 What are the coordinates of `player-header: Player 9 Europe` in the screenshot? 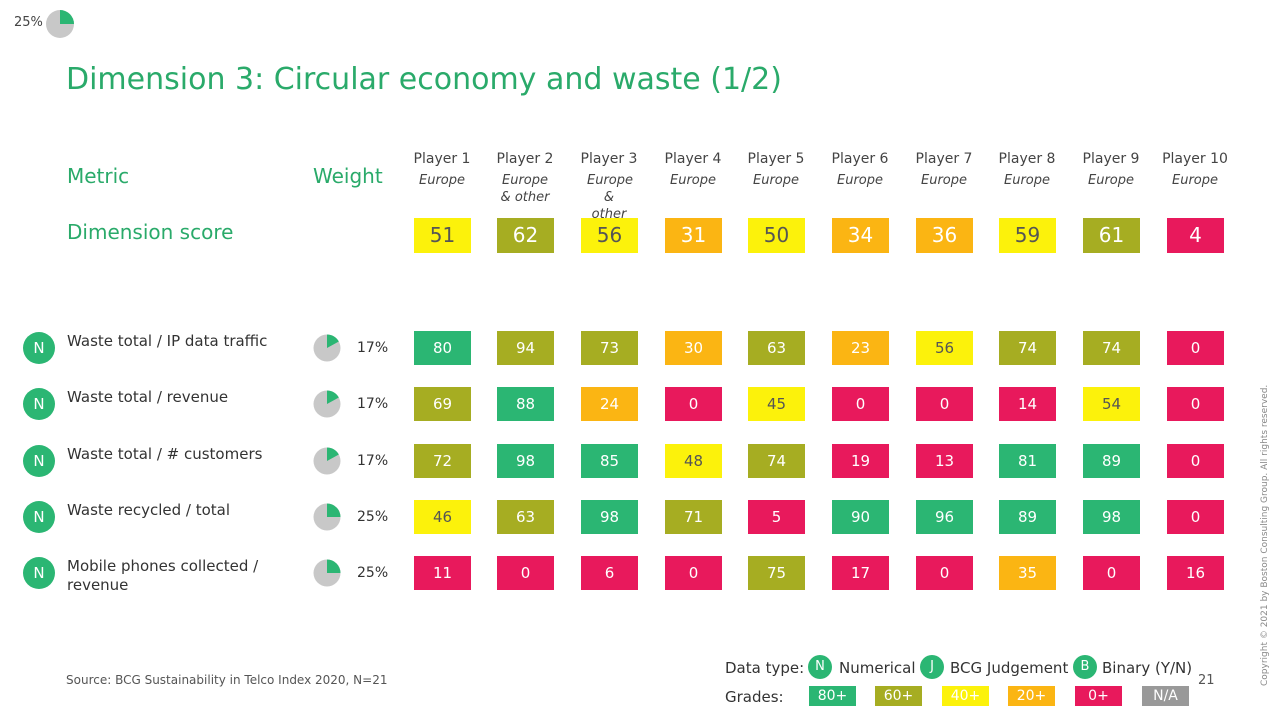 It's located at (1111, 170).